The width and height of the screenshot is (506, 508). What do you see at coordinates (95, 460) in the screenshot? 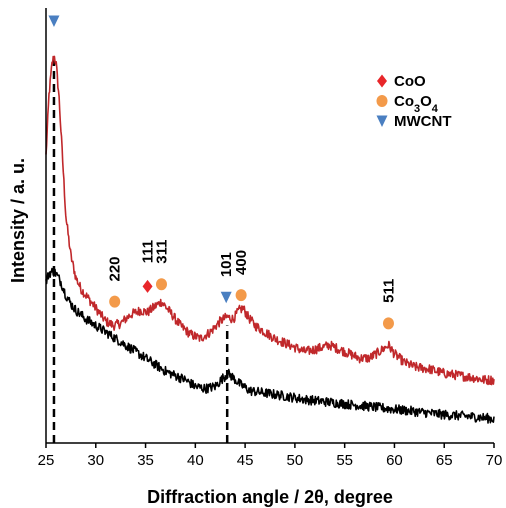
I see `x-tick-label-30: 30` at bounding box center [95, 460].